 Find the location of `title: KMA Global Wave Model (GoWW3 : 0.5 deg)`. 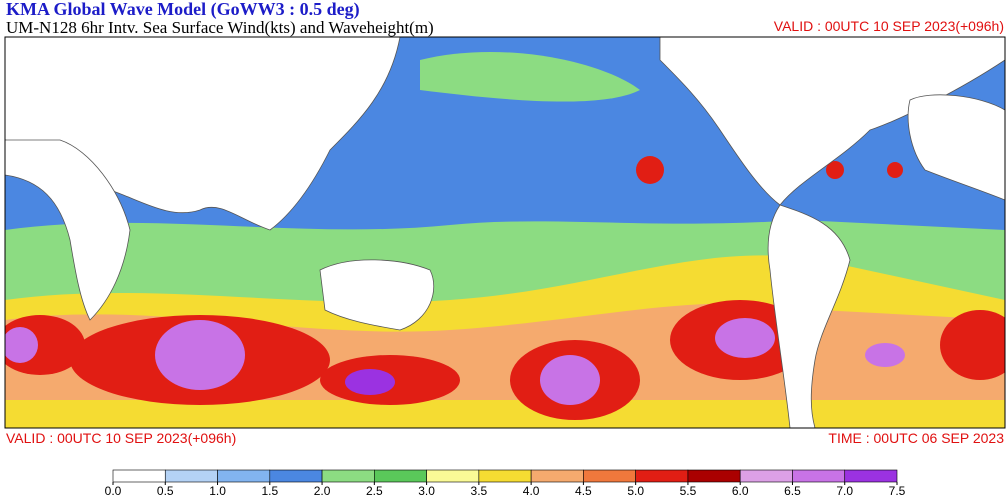

title: KMA Global Wave Model (GoWW3 : 0.5 deg) is located at coordinates (183, 10).